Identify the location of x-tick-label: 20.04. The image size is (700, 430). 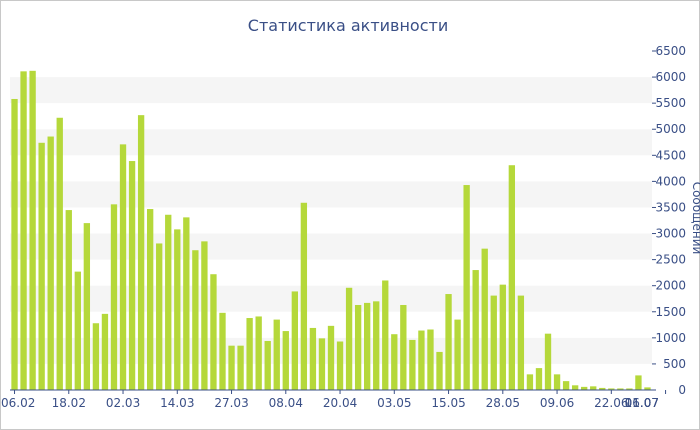
(340, 403).